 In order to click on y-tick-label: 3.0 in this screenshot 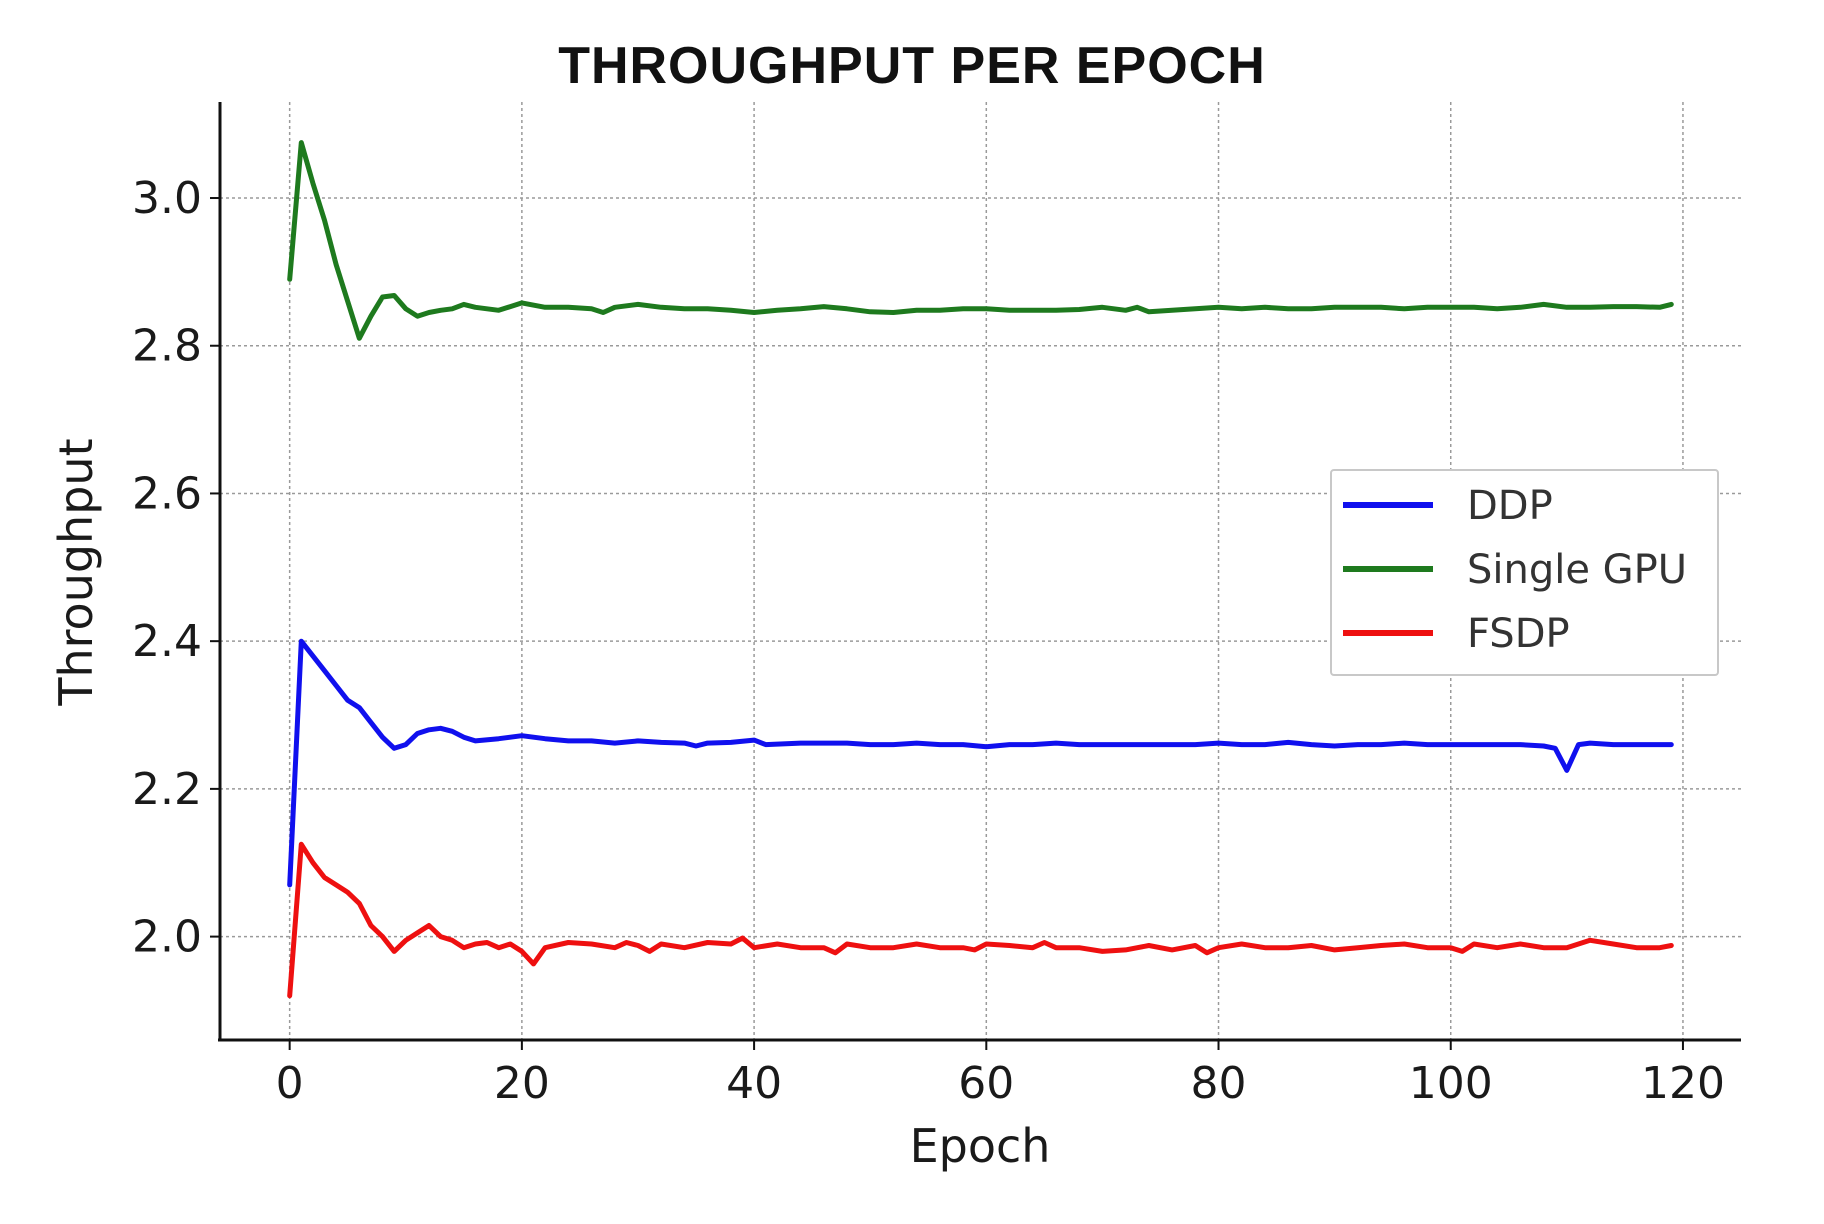, I will do `click(167, 198)`.